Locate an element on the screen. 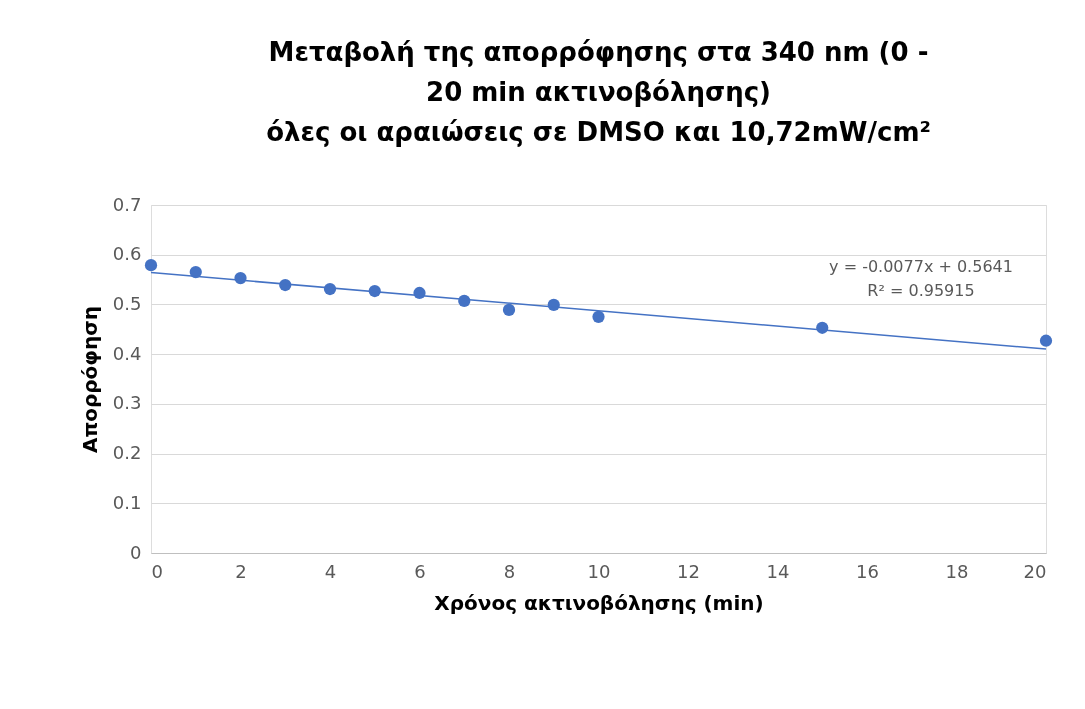 The width and height of the screenshot is (1085, 709). y-tick-label: 0.2 is located at coordinates (127, 453).